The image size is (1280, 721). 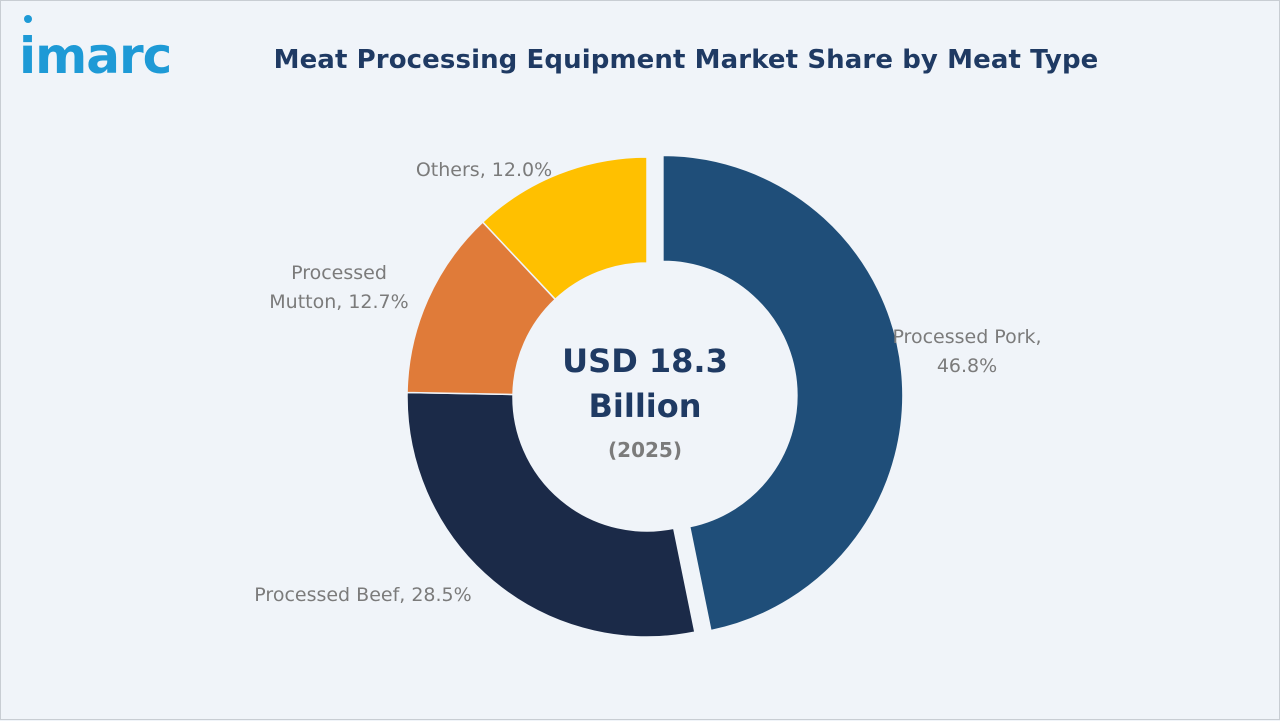 I want to click on imarc-logo: imarc, so click(x=95, y=50).